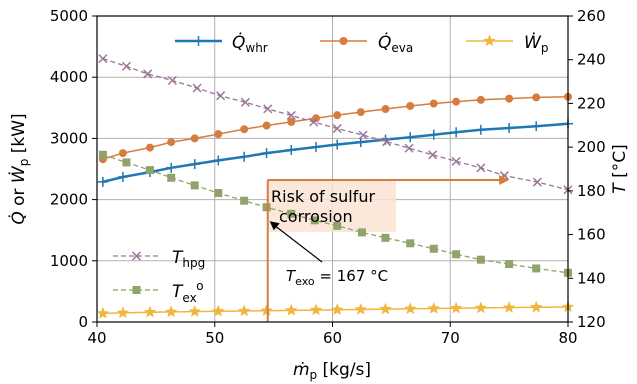 Image resolution: width=637 pixels, height=384 pixels. Describe the element at coordinates (567, 338) in the screenshot. I see `x-tick-label: 80` at that location.